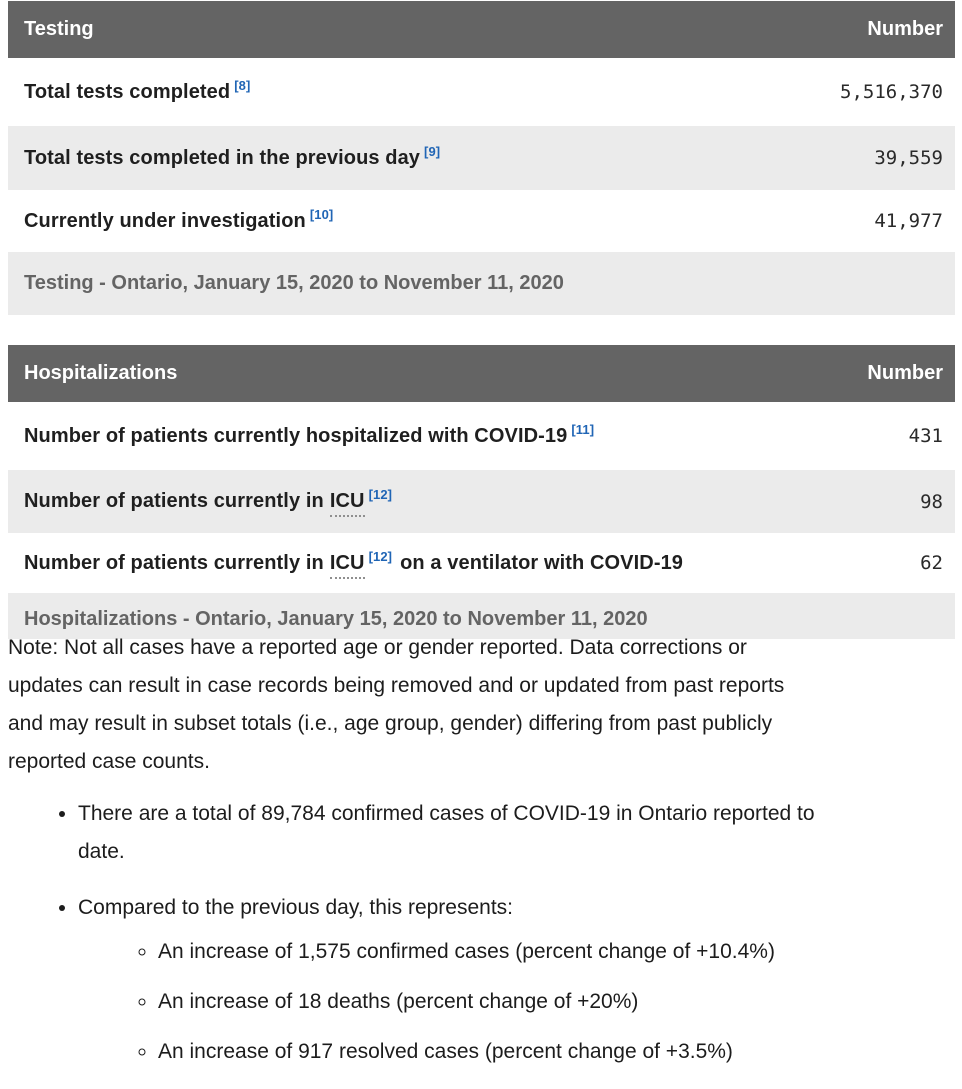 The width and height of the screenshot is (962, 1089). I want to click on row-label-icu: Number of patients currently in ICU [12], so click(208, 502).